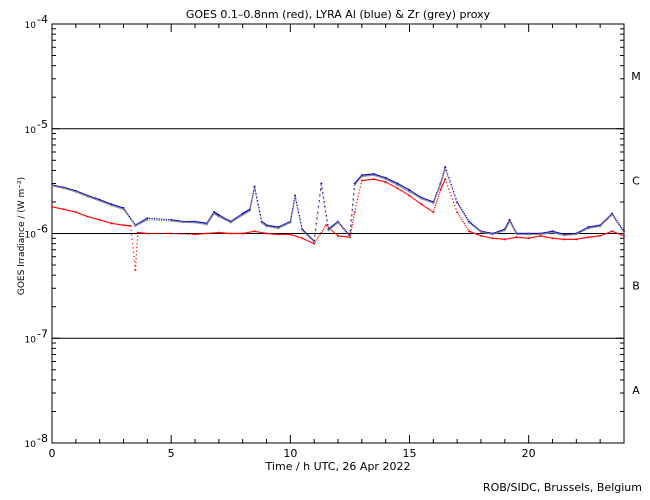 The height and width of the screenshot is (500, 650). What do you see at coordinates (42, 229) in the screenshot?
I see `y-tick-exponent: -6` at bounding box center [42, 229].